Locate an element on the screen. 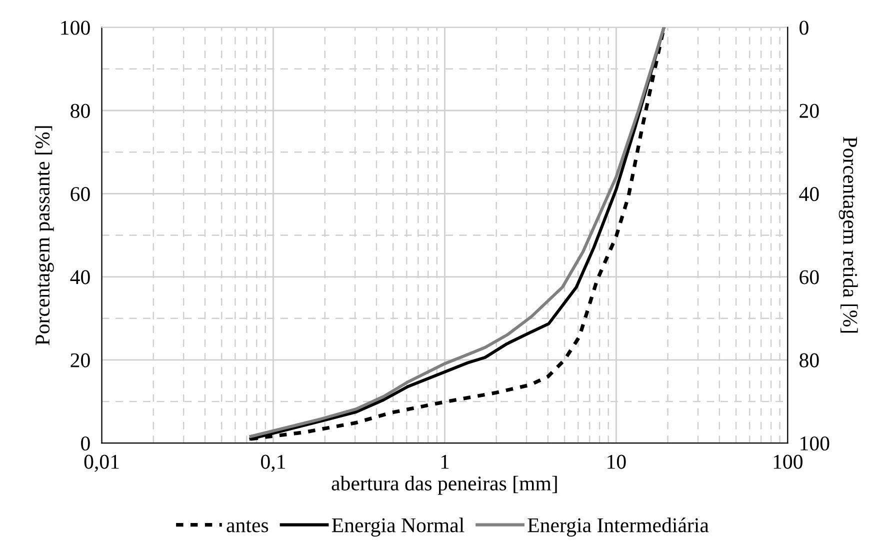  y2-tick-label: 20 is located at coordinates (809, 111).